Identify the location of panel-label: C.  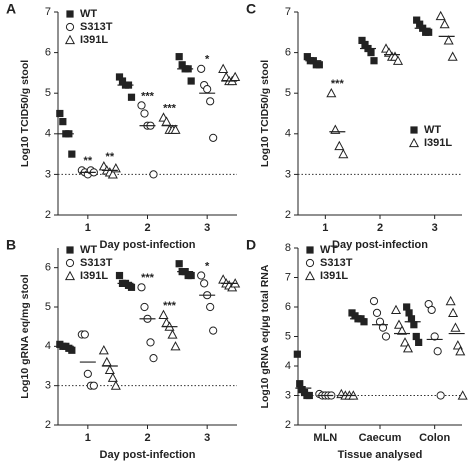
(251, 9).